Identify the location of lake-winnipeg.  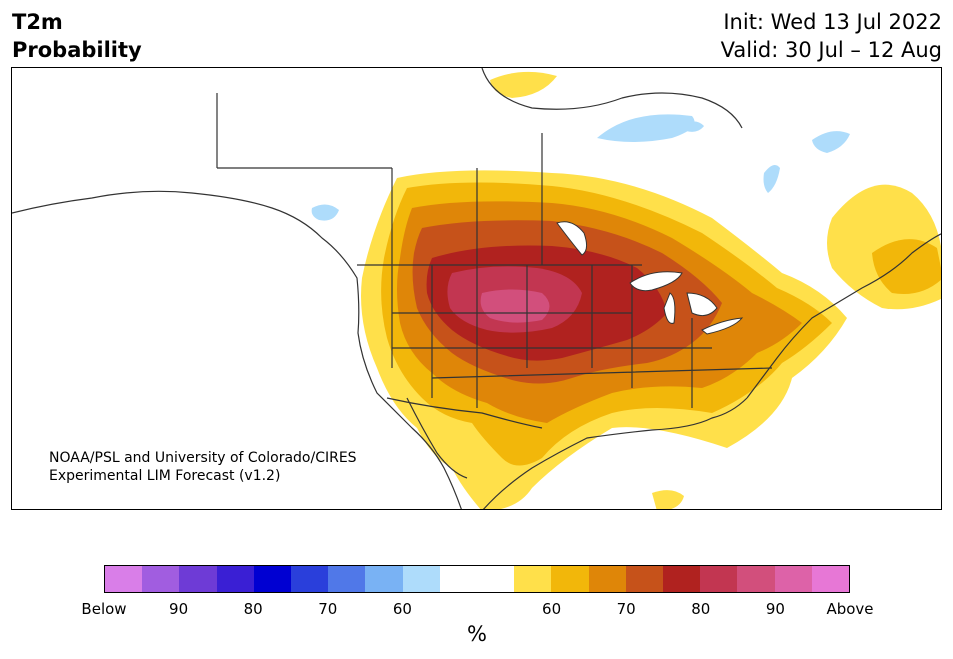
(572, 238).